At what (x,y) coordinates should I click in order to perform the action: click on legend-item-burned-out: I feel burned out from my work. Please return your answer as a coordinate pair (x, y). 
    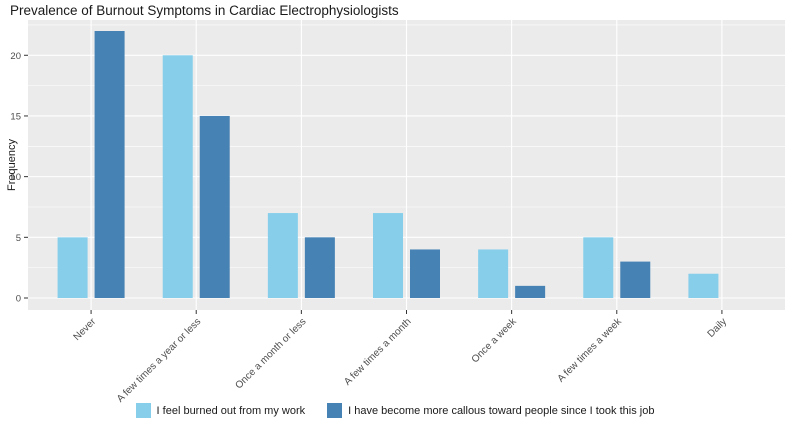
    Looking at the image, I should click on (220, 410).